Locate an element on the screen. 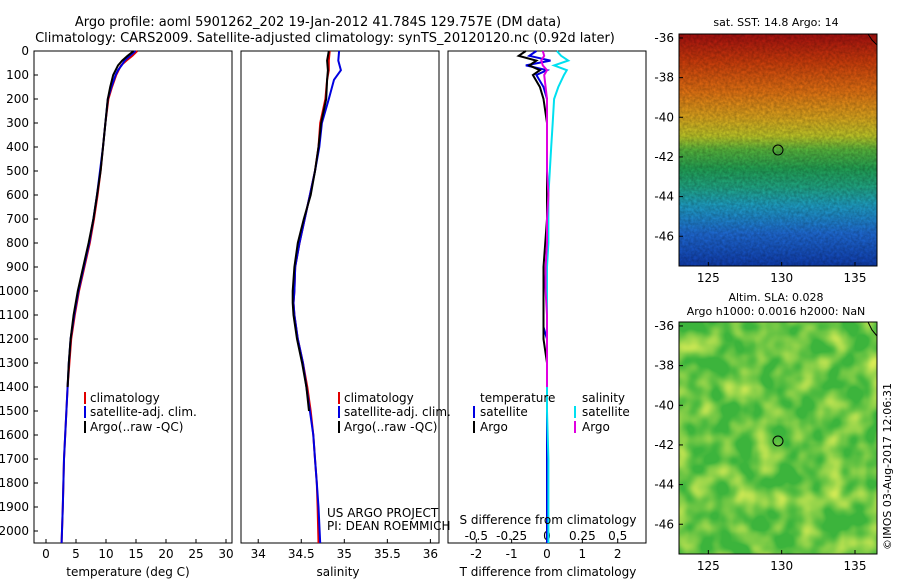 The width and height of the screenshot is (900, 580). legend-label-s-satellite: satellite is located at coordinates (606, 412).